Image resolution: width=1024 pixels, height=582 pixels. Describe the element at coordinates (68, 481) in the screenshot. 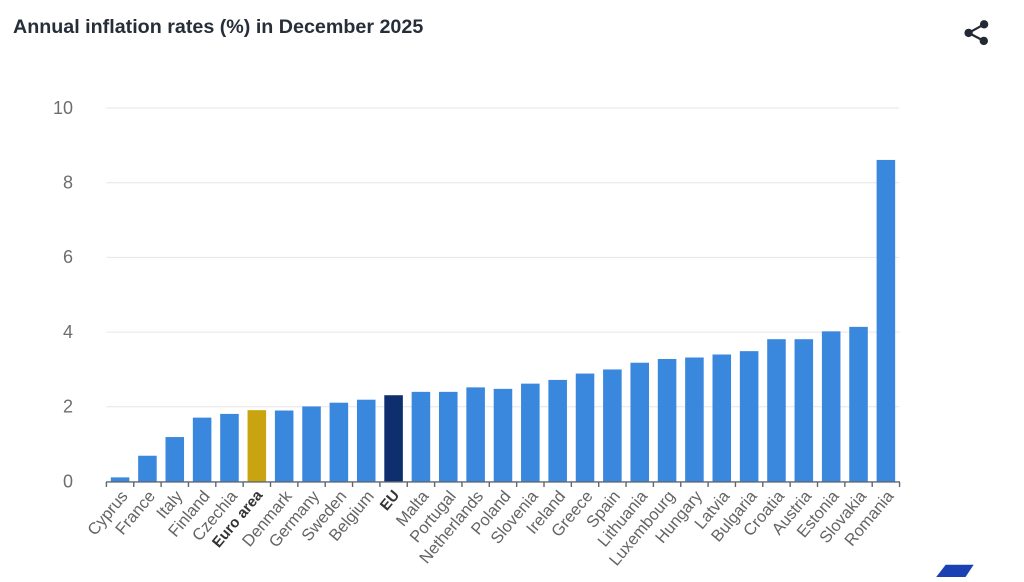

I see `svg-text: 0` at that location.